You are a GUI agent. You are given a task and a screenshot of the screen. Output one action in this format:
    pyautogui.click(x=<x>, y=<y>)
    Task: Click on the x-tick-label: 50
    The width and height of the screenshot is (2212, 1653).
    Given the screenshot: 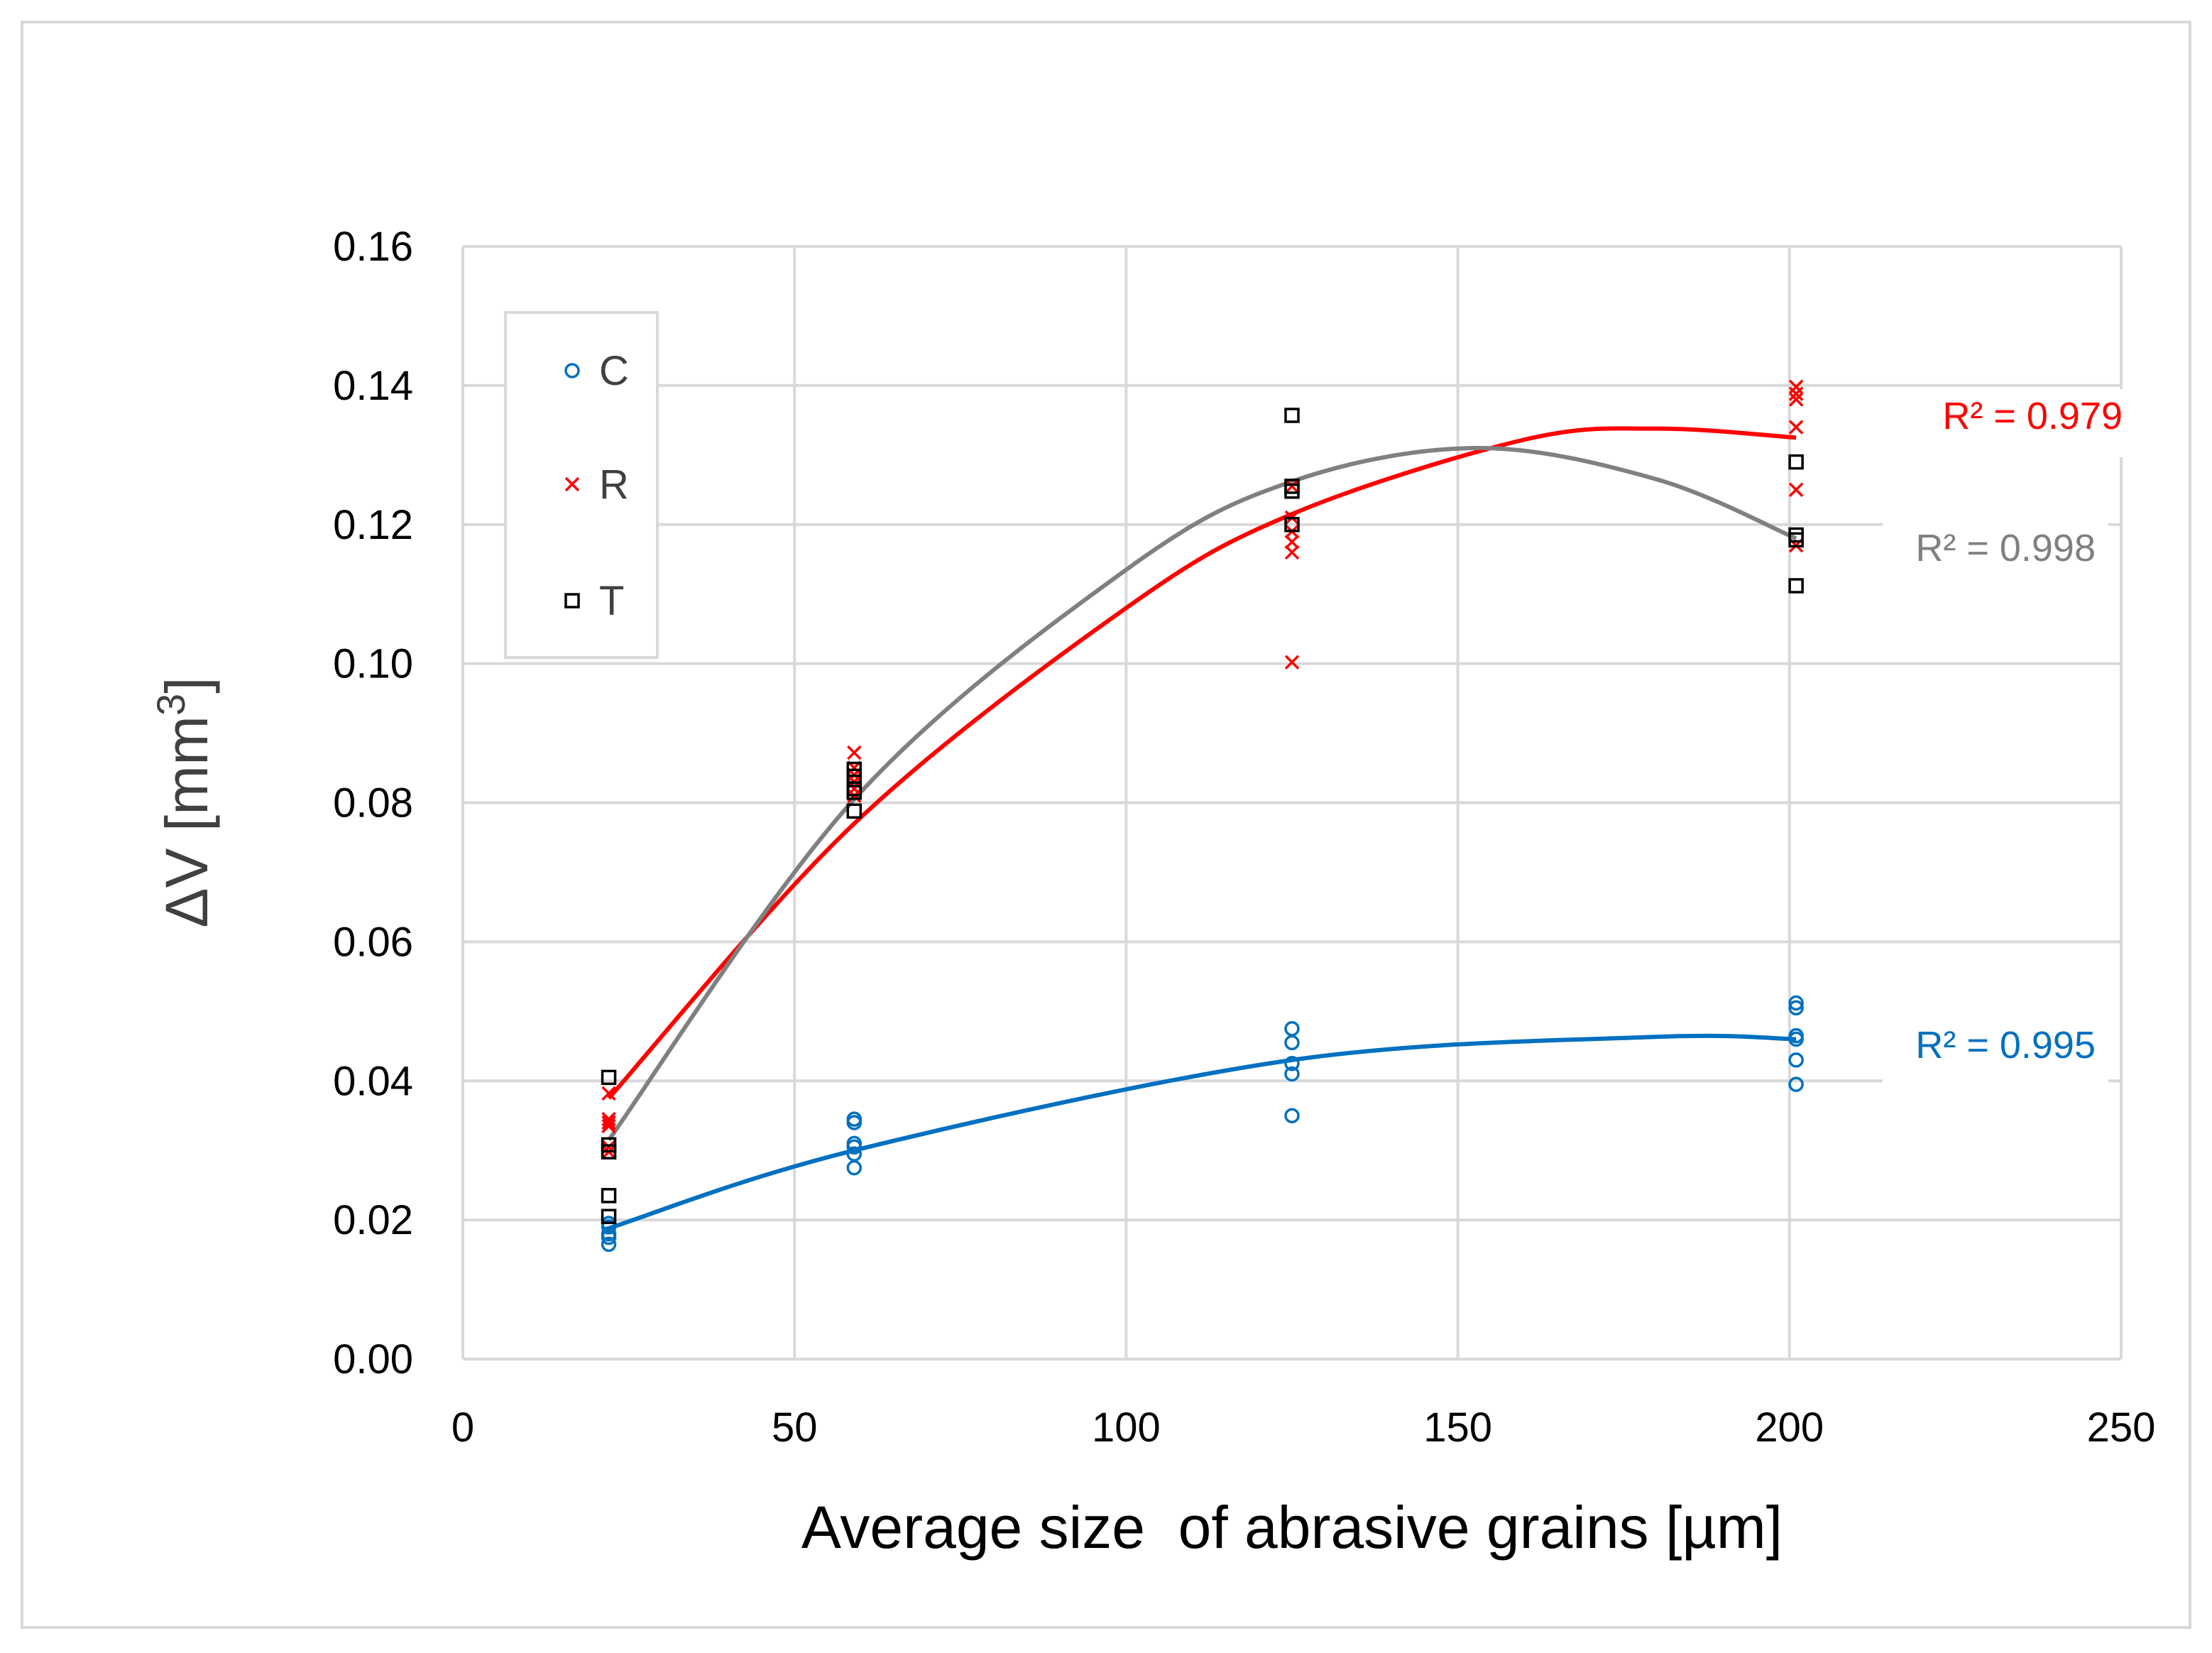 What is the action you would take?
    pyautogui.click(x=795, y=1427)
    